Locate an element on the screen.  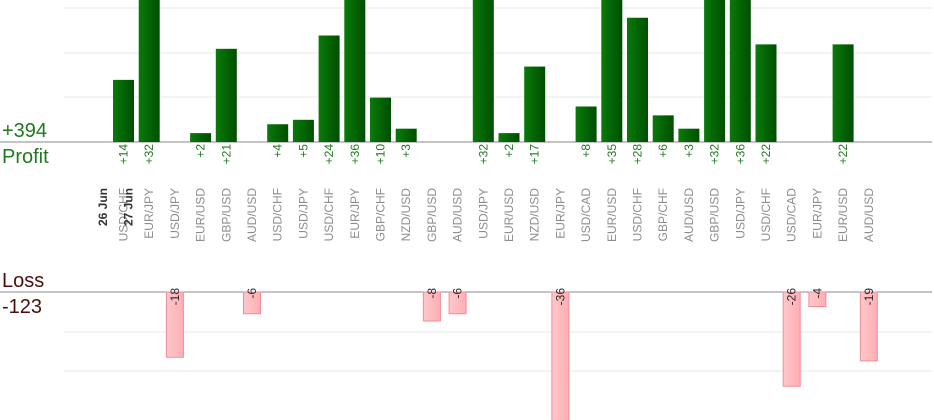
loss-label: Loss is located at coordinates (23, 281).